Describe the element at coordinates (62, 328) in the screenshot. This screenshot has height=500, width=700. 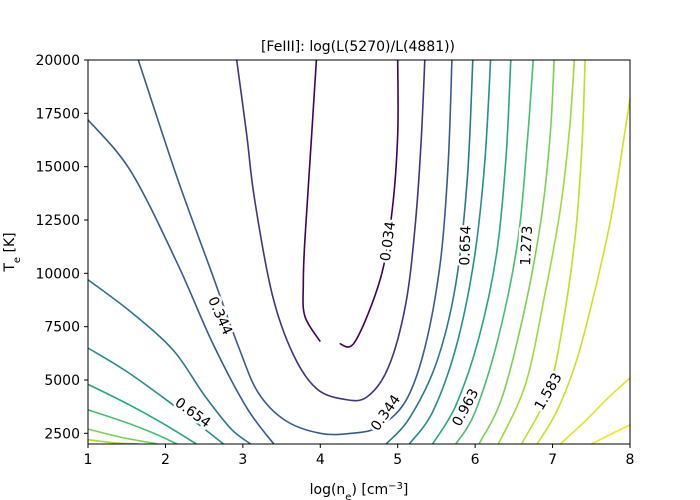
I see `y-tick-label-2: 7500` at that location.